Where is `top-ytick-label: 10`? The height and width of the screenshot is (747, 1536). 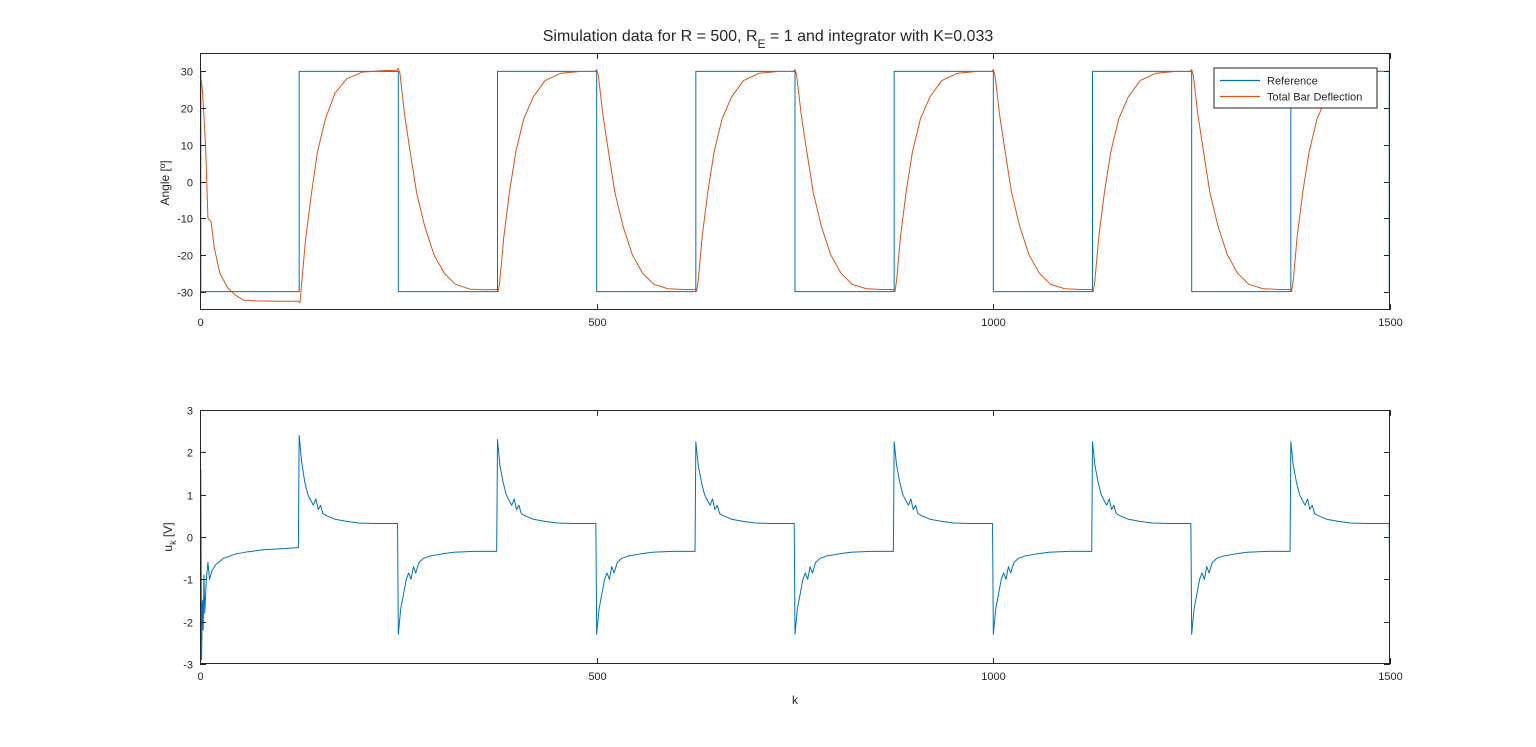 top-ytick-label: 10 is located at coordinates (187, 147).